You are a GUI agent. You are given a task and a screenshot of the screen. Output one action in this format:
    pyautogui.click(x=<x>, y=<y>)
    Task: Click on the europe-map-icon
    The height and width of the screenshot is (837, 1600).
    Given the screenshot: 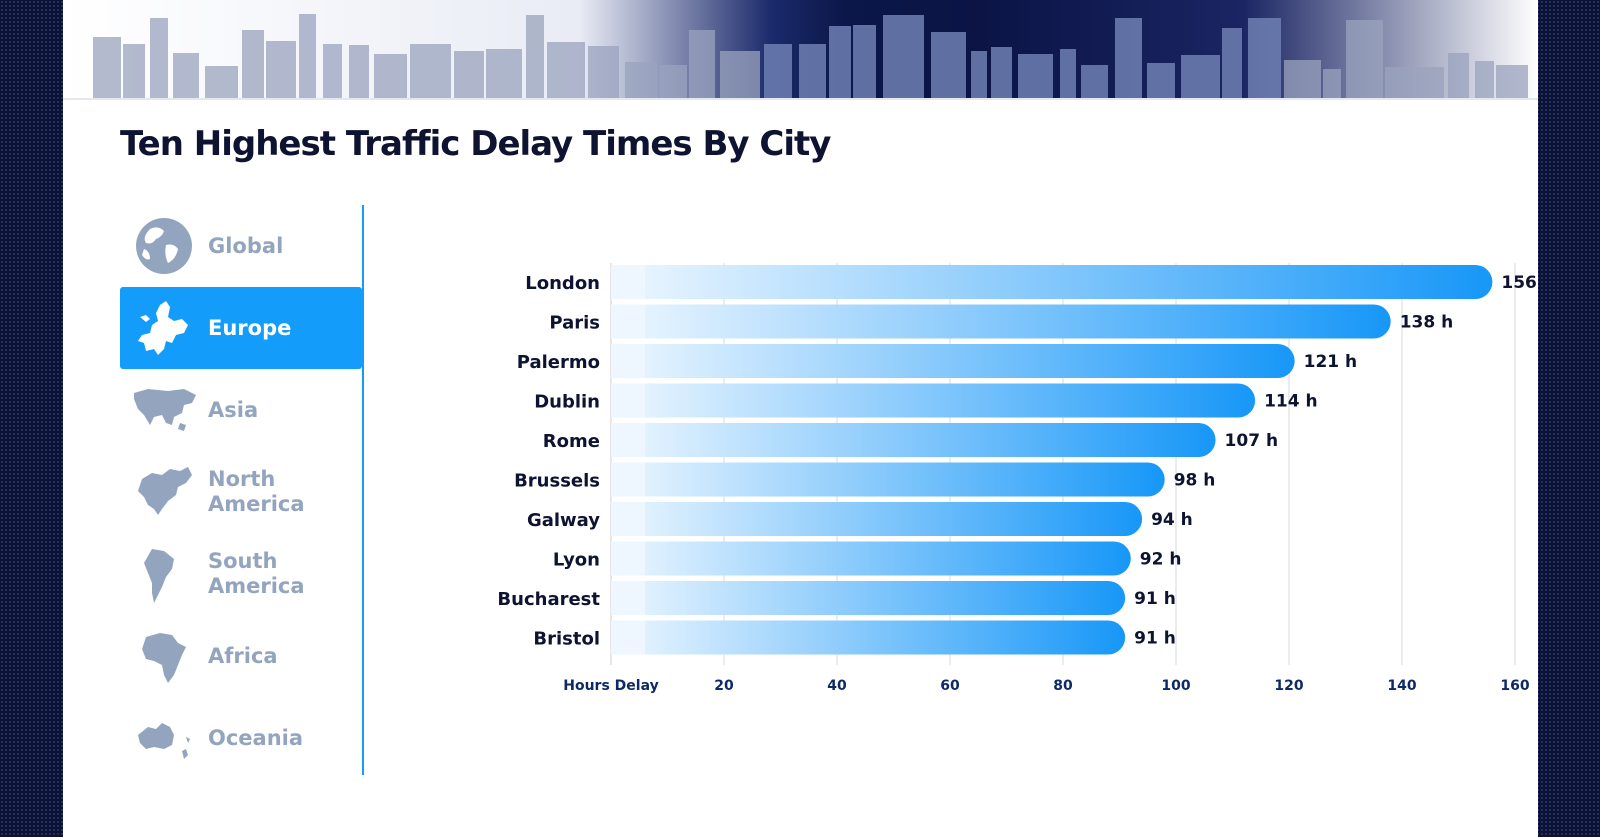 What is the action you would take?
    pyautogui.click(x=163, y=328)
    